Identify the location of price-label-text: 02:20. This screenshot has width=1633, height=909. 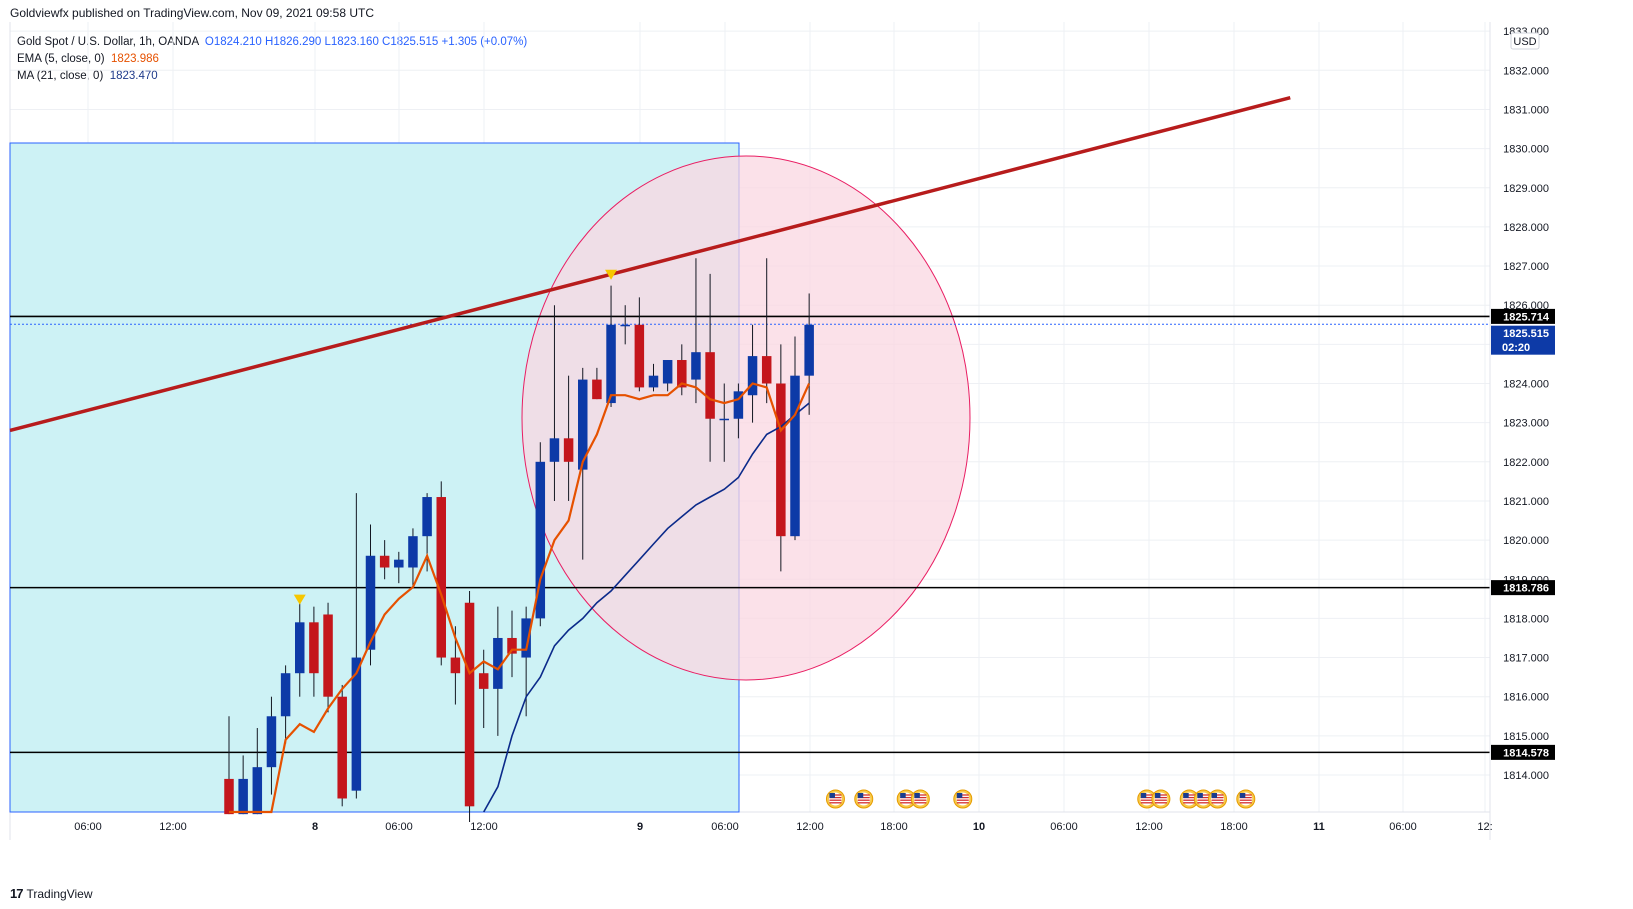
(1516, 348).